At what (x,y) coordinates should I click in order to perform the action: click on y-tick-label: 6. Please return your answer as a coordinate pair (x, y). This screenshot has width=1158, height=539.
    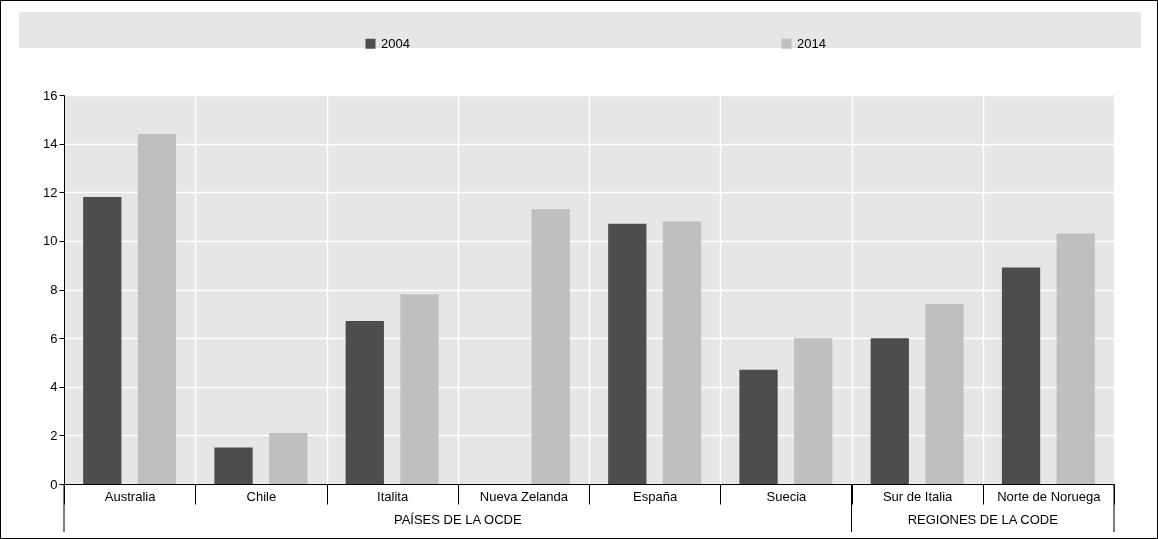
    Looking at the image, I should click on (54, 338).